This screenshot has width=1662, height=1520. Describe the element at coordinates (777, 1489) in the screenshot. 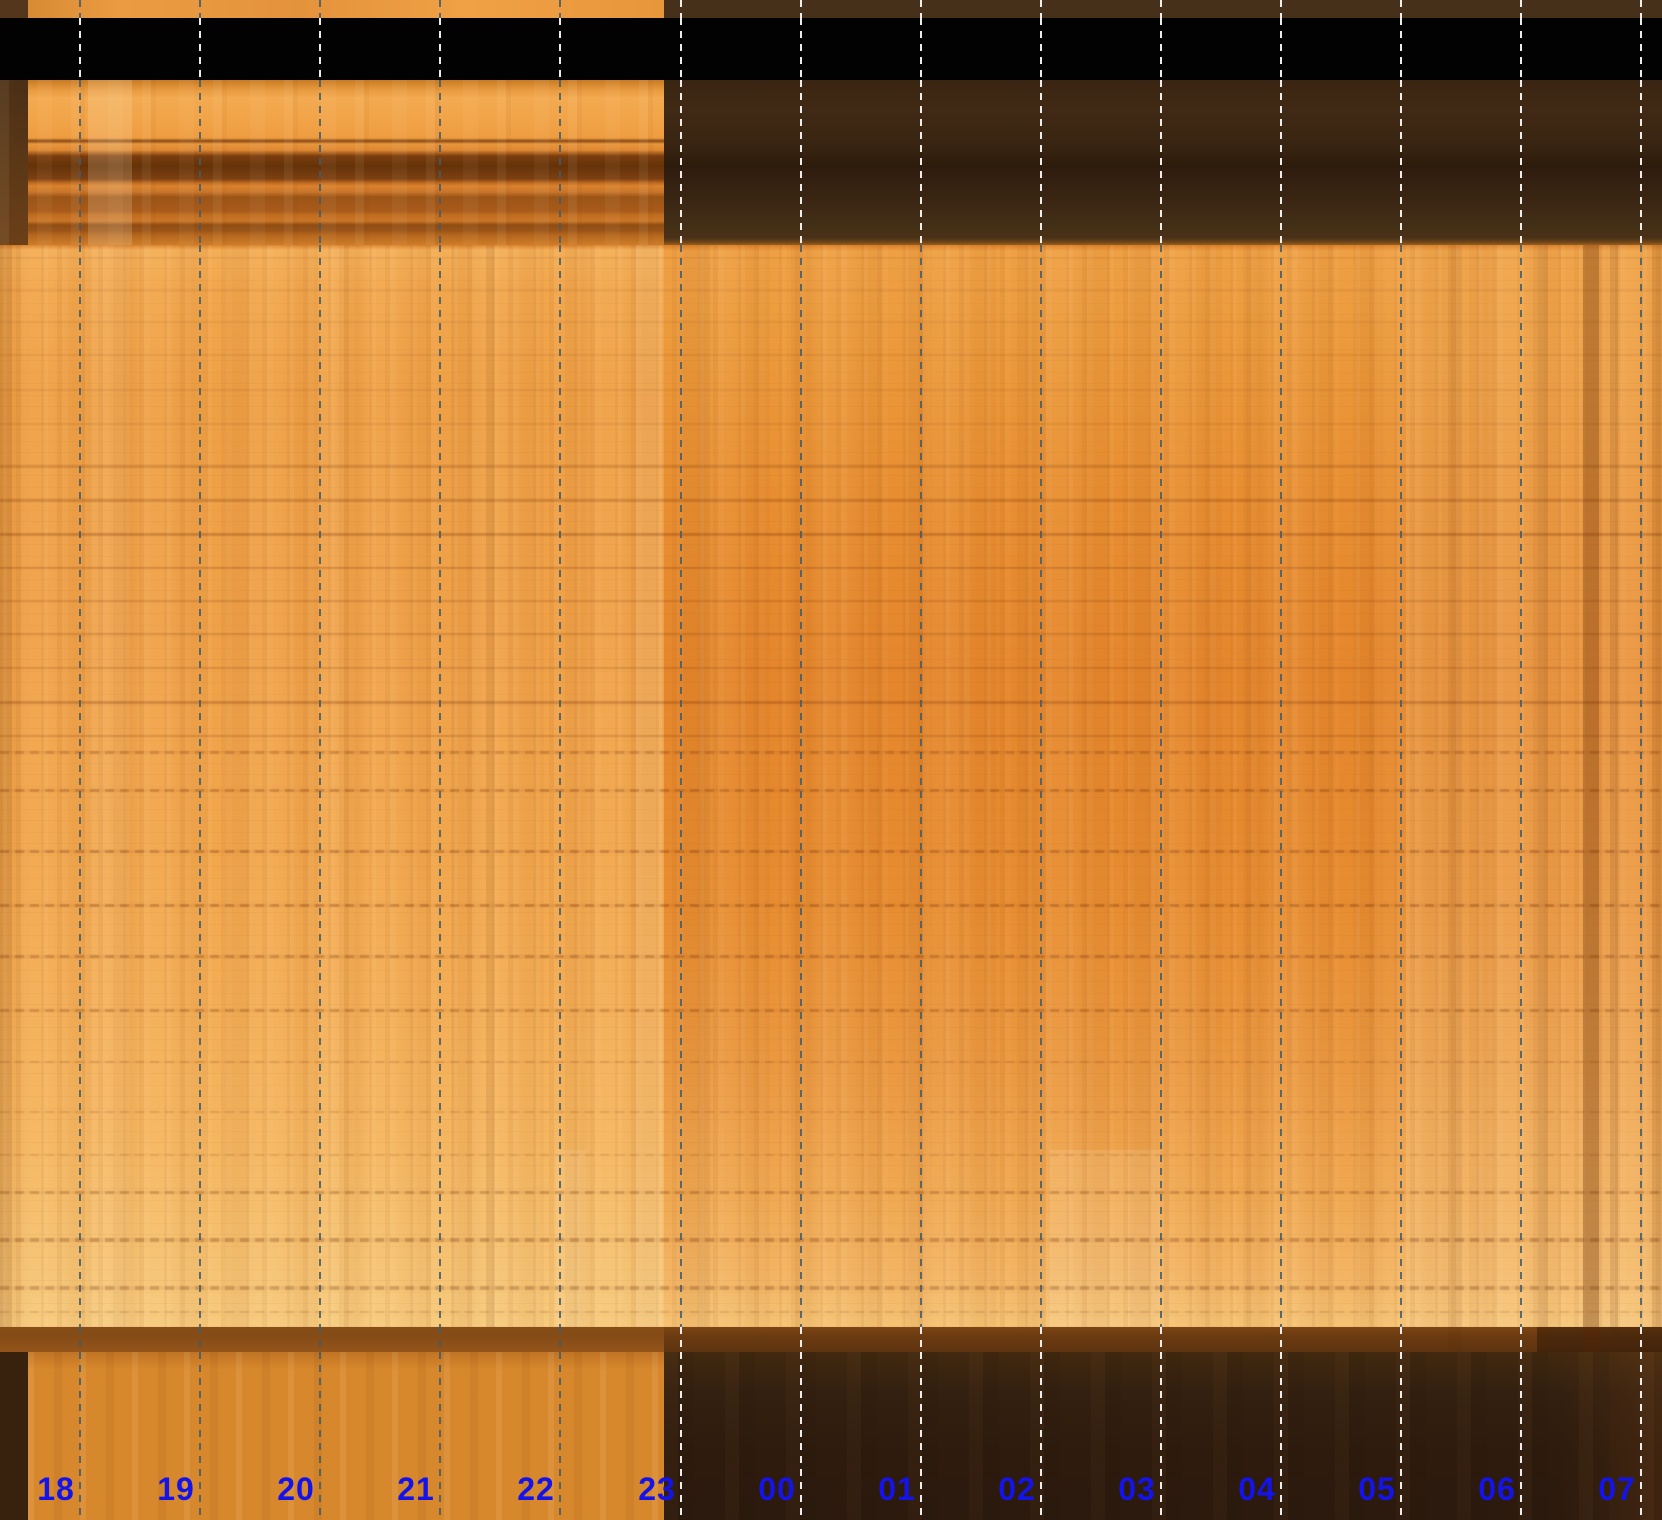

I see `hour-label-00: 00` at that location.